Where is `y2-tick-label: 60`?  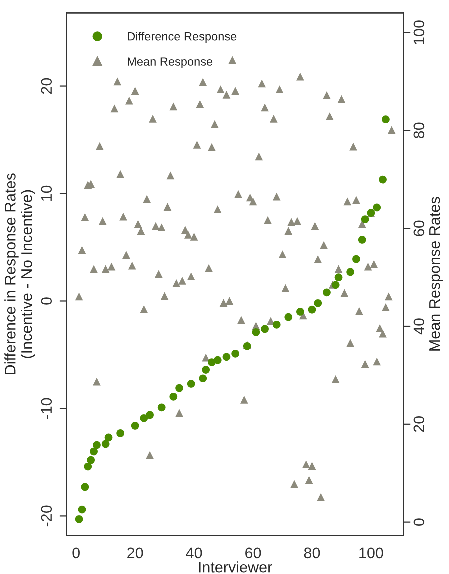 y2-tick-label: 60 is located at coordinates (419, 228).